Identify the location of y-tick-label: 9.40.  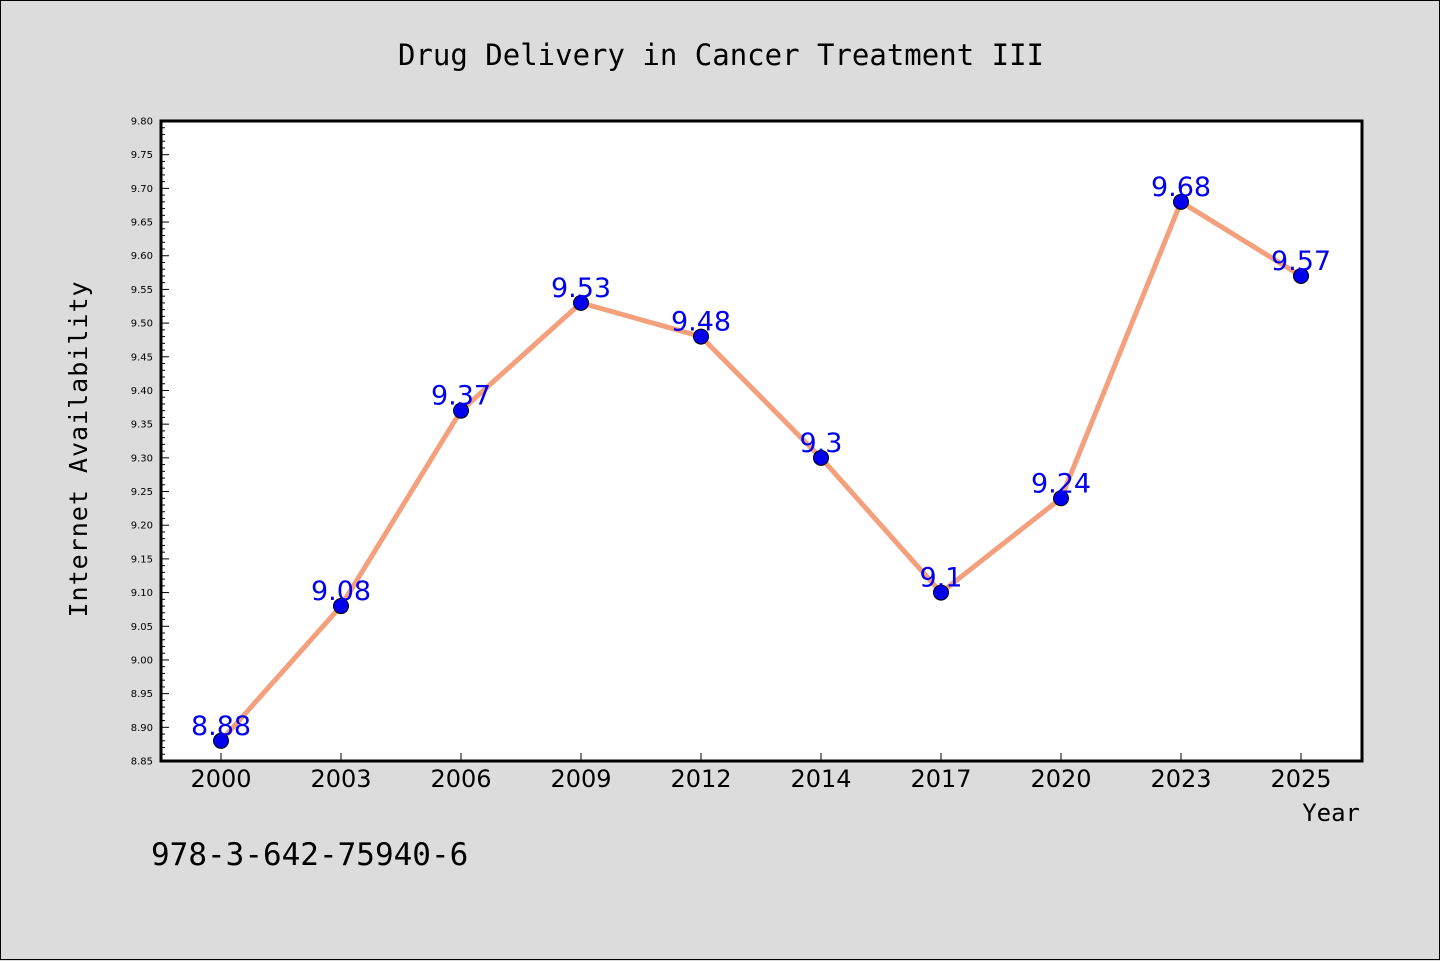
(142, 391).